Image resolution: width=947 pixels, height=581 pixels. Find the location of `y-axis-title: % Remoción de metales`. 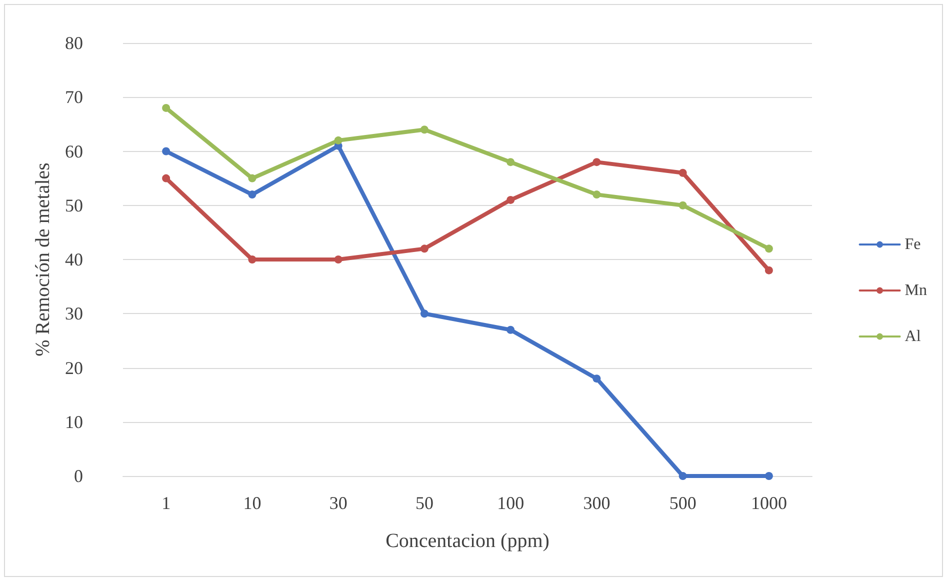

y-axis-title: % Remoción de metales is located at coordinates (43, 259).